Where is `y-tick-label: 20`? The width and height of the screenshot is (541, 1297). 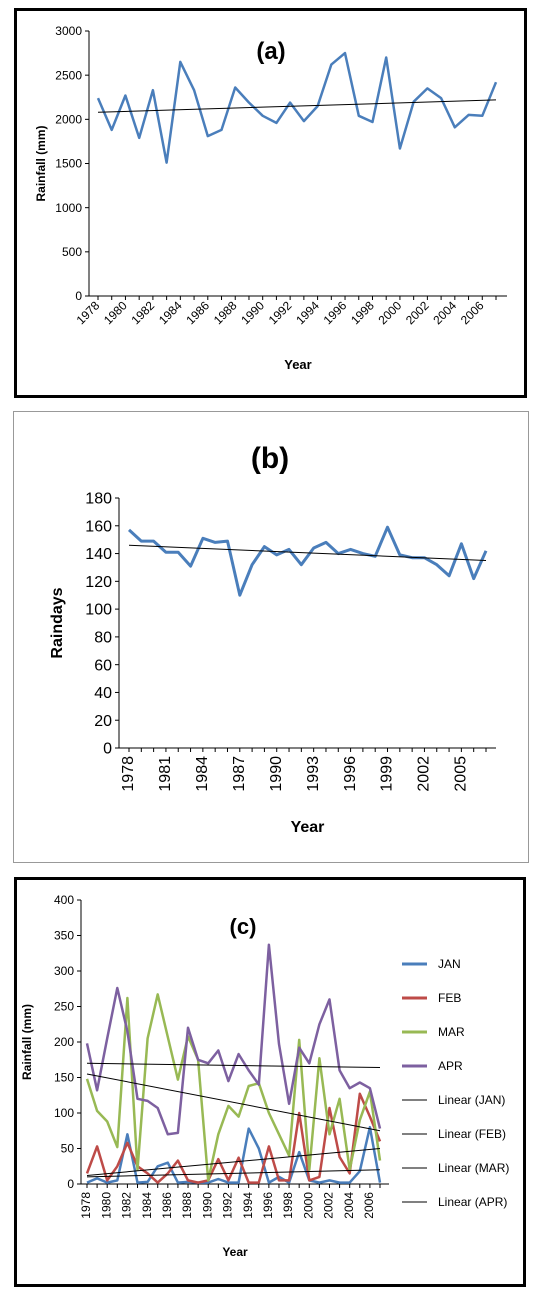 y-tick-label: 20 is located at coordinates (103, 721).